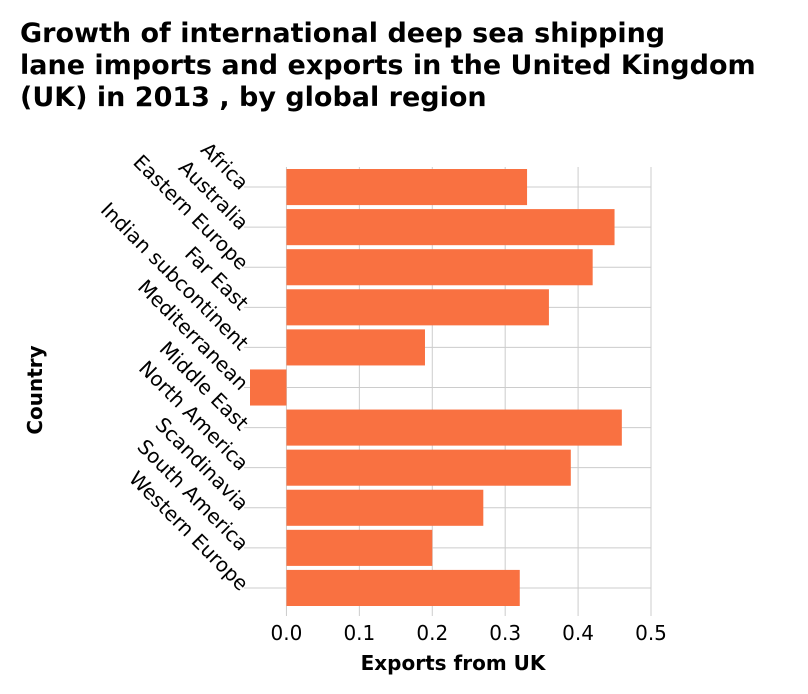  I want to click on x-tick-label: 0.0, so click(287, 633).